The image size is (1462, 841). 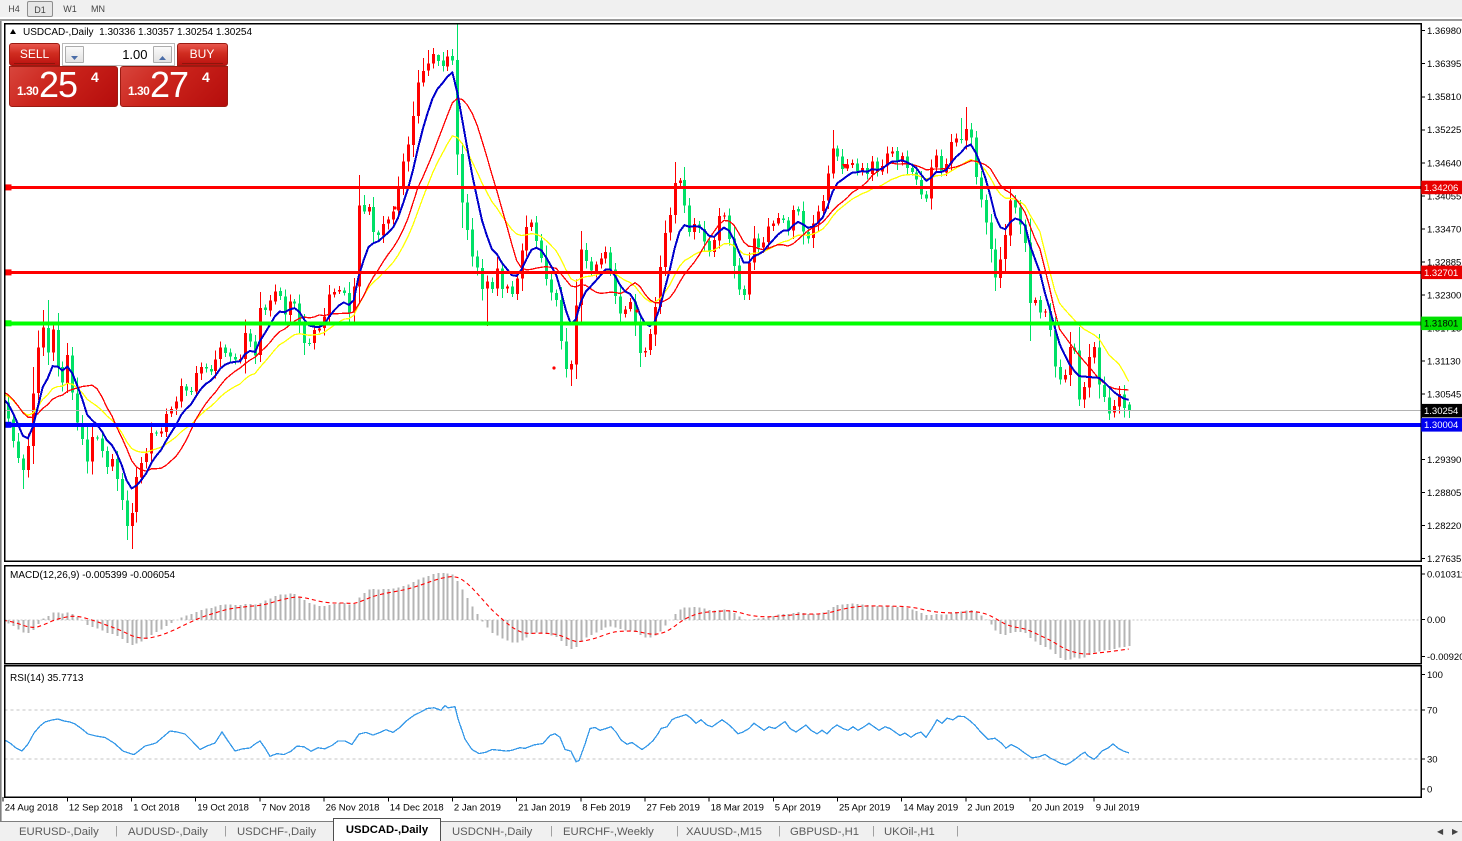 I want to click on svg-text: 27 Feb 2019, so click(x=673, y=808).